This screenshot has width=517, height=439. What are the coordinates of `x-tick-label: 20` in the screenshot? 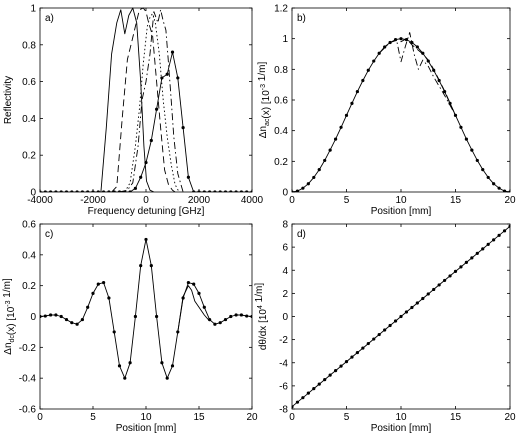 It's located at (510, 200).